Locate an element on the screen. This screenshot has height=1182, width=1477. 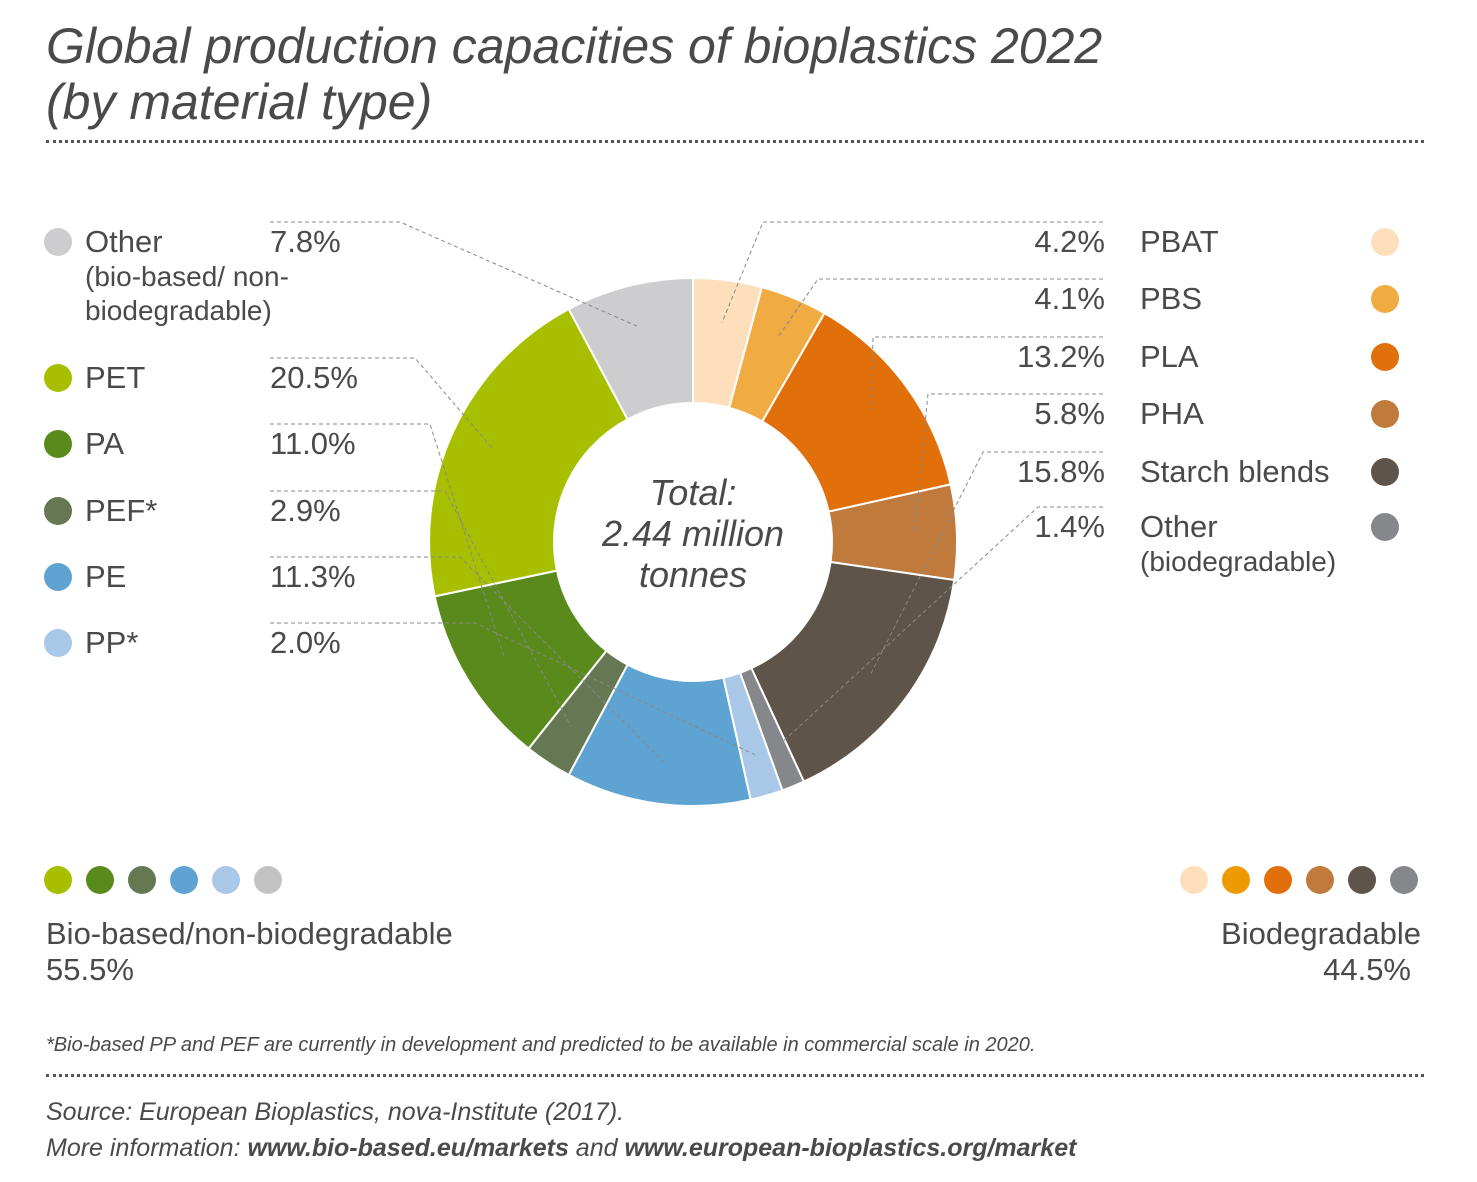
data-label: 1.4% is located at coordinates (1069, 526).